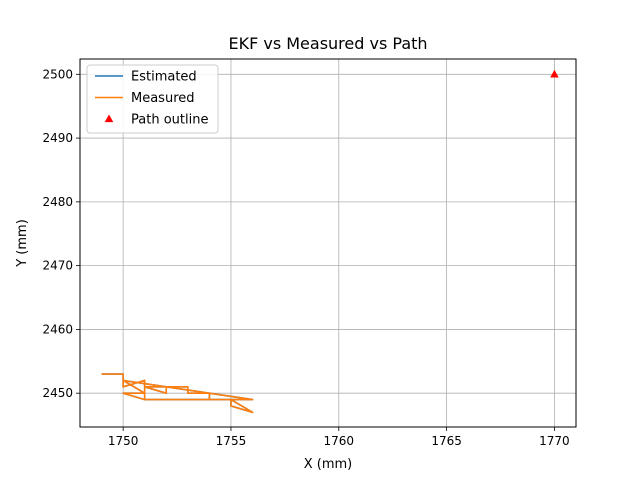 Image resolution: width=640 pixels, height=480 pixels. What do you see at coordinates (177, 393) in the screenshot?
I see `series-line-measured` at bounding box center [177, 393].